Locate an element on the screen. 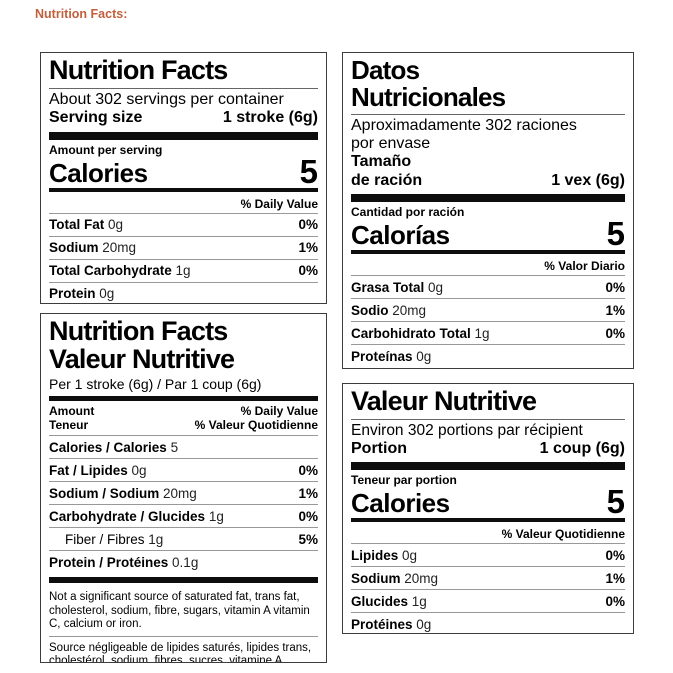 The width and height of the screenshot is (673, 673). serving-size-label: Tamaño de ración is located at coordinates (386, 171).